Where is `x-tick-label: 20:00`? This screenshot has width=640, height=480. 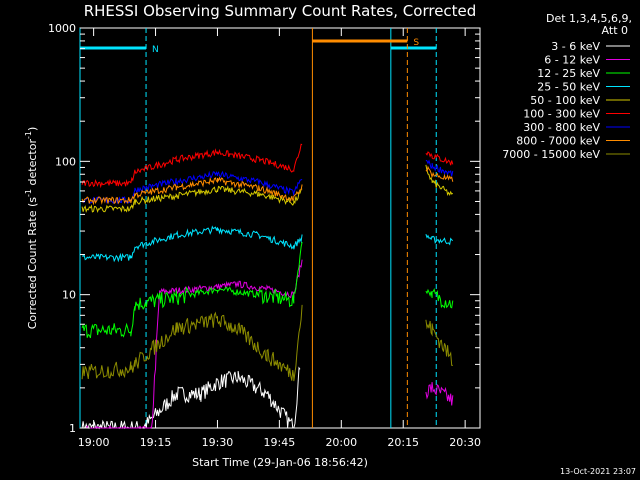
x-tick-label: 20:00 is located at coordinates (341, 442).